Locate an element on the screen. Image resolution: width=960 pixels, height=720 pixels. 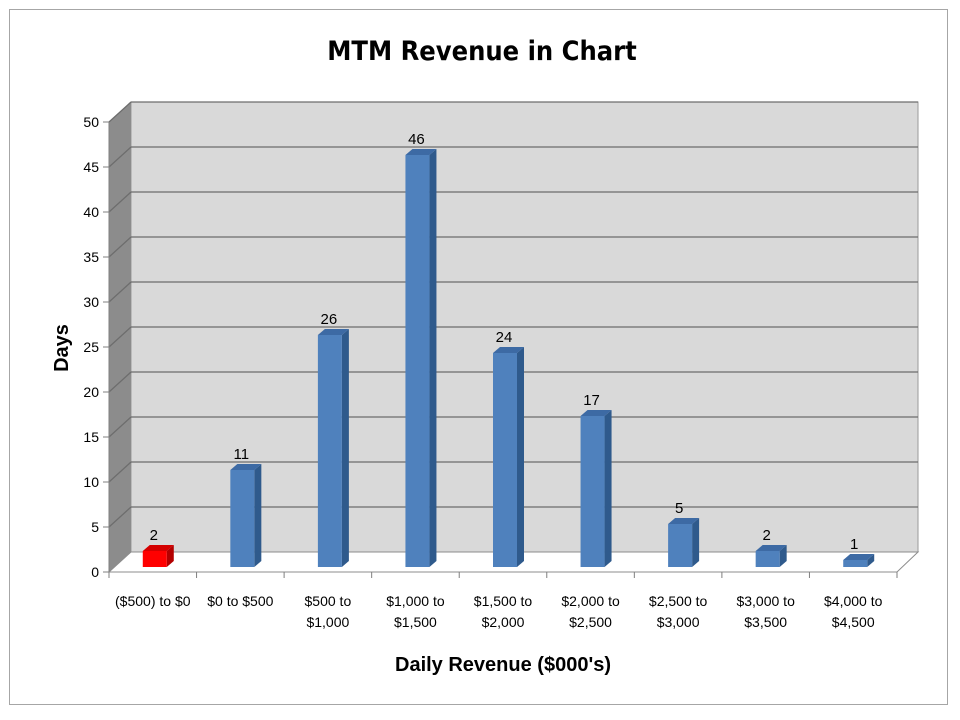
data-label: 11 is located at coordinates (242, 454).